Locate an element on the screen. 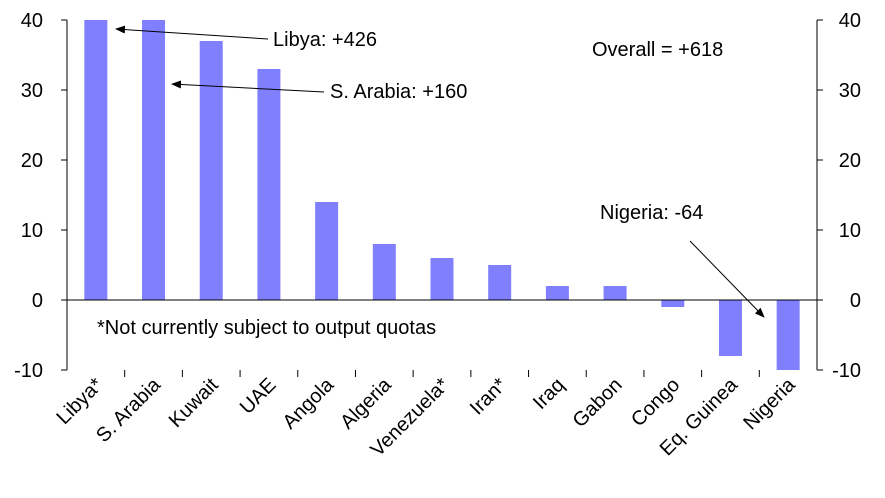  bar-kuwait is located at coordinates (211, 170).